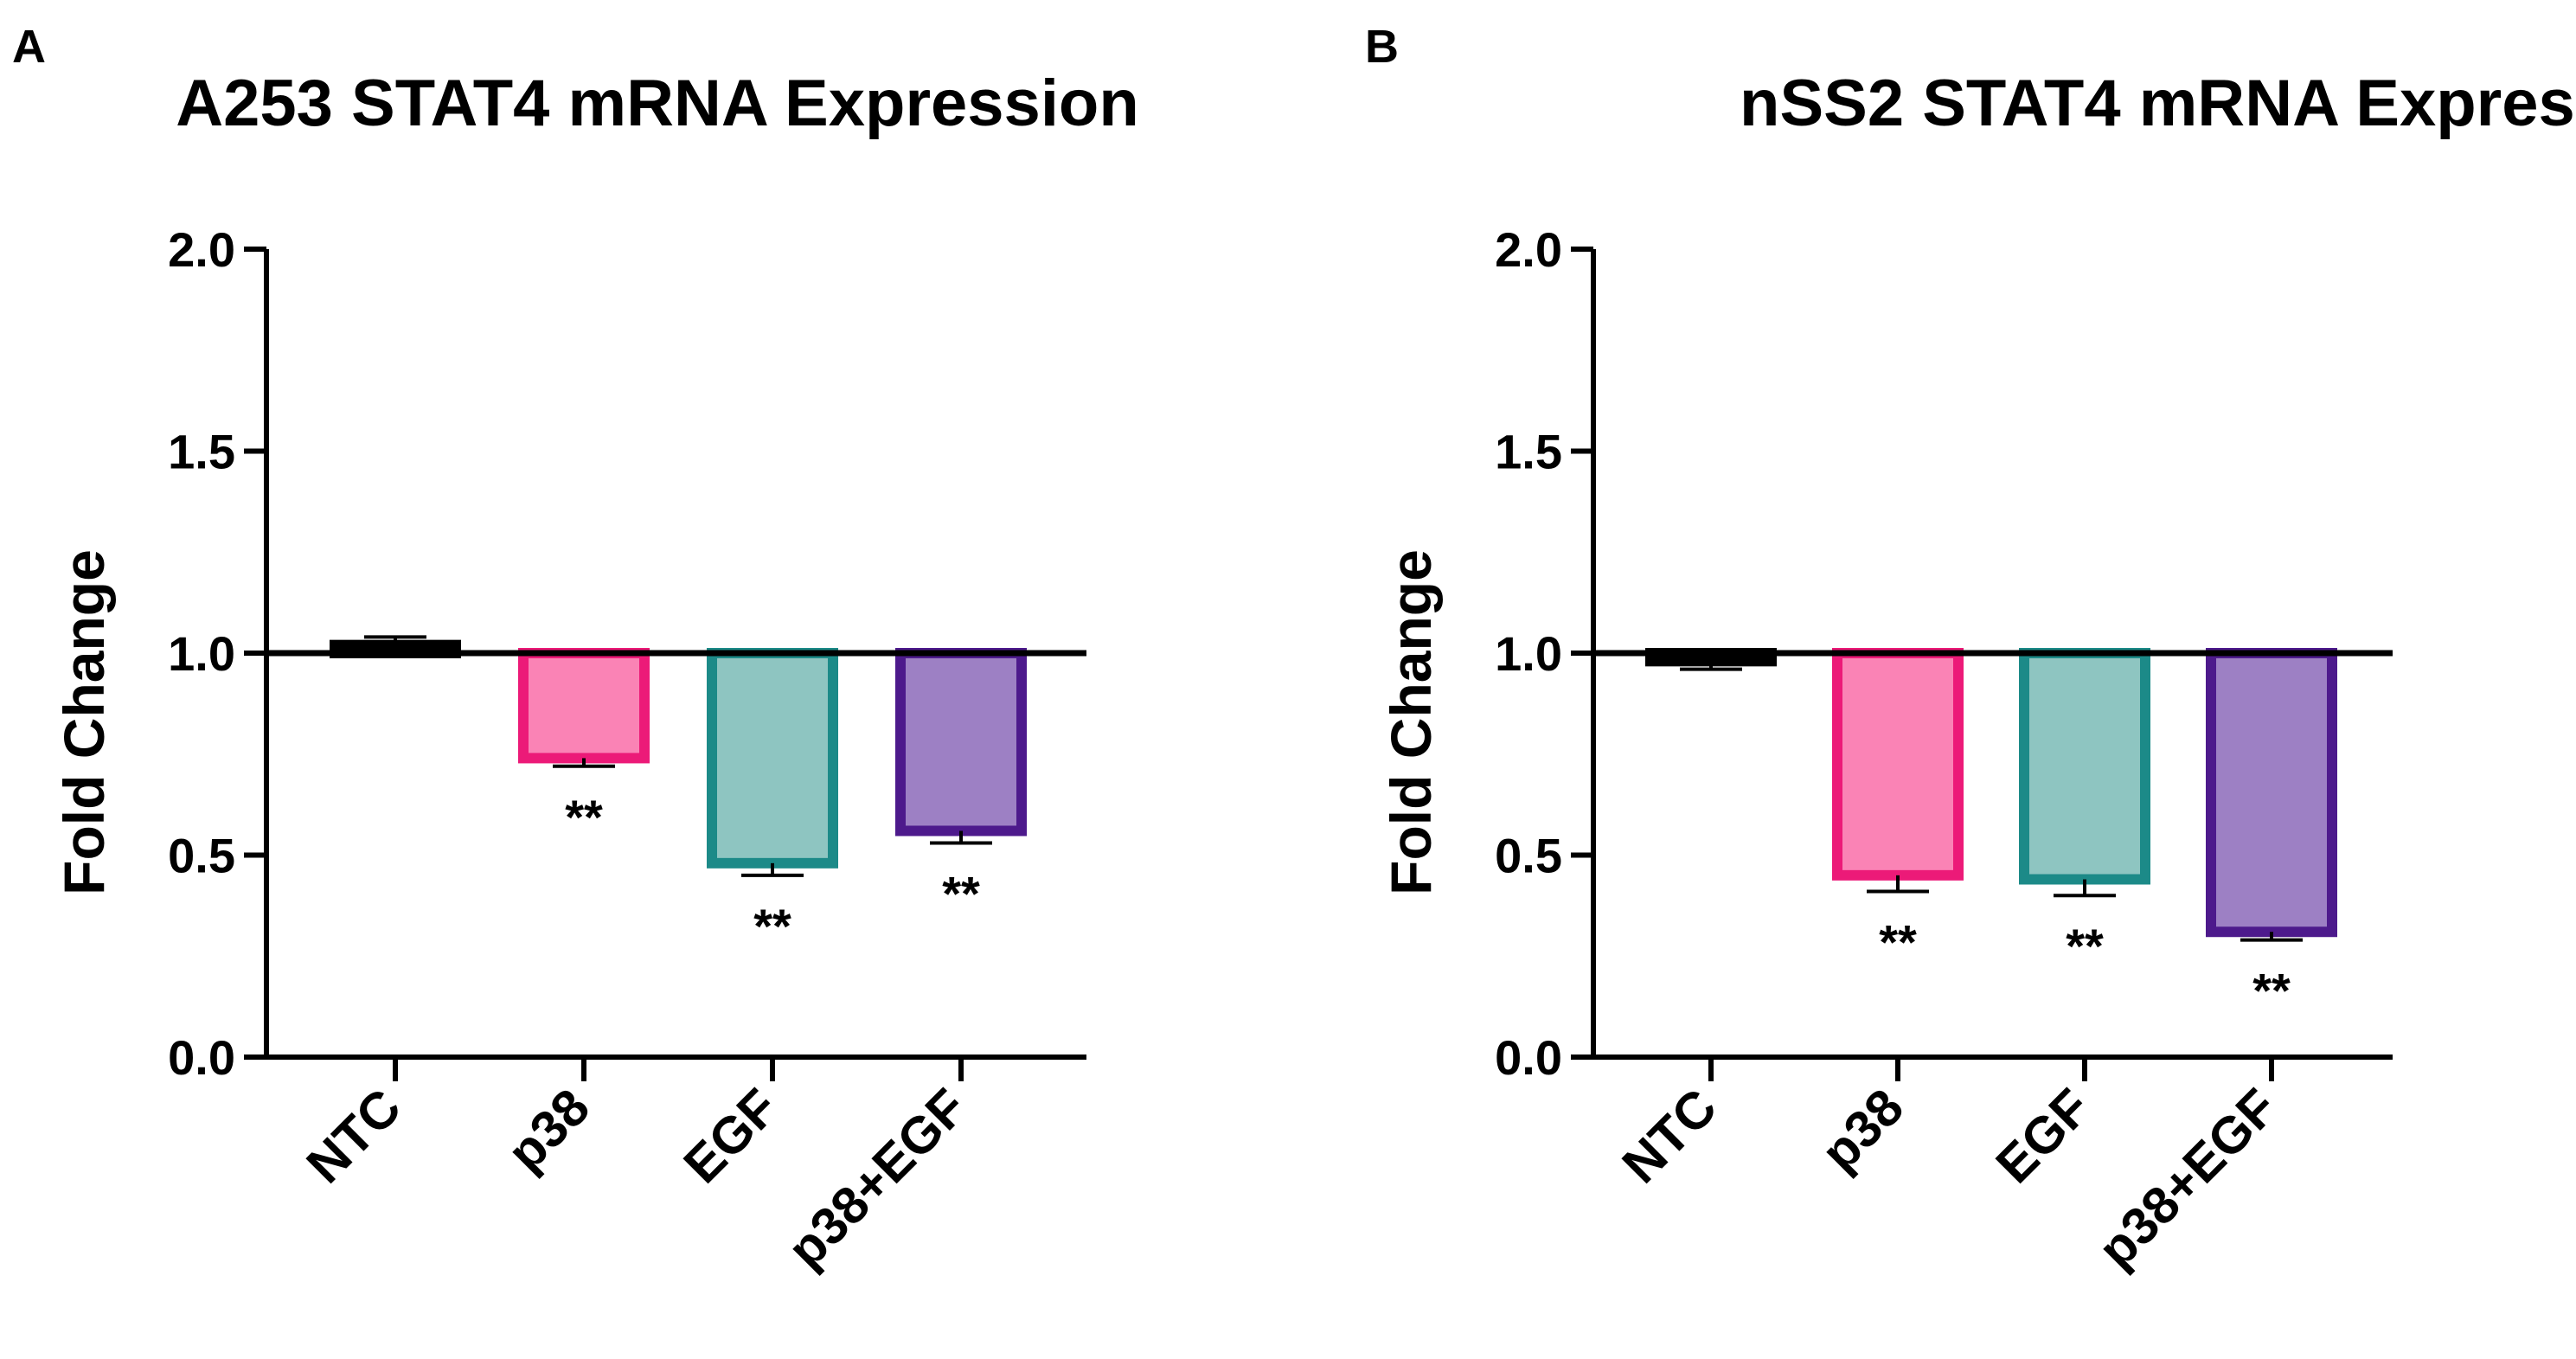 The height and width of the screenshot is (1359, 2576). I want to click on chart-title: A253 STAT4 mRNA Expression, so click(657, 103).